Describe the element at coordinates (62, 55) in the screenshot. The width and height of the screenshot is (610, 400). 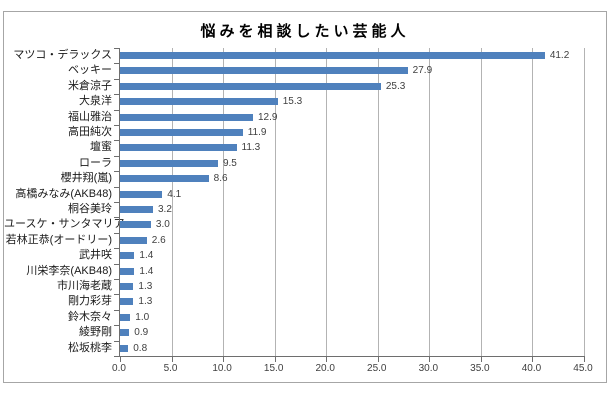
I see `category-label: マツコ・デラックス` at that location.